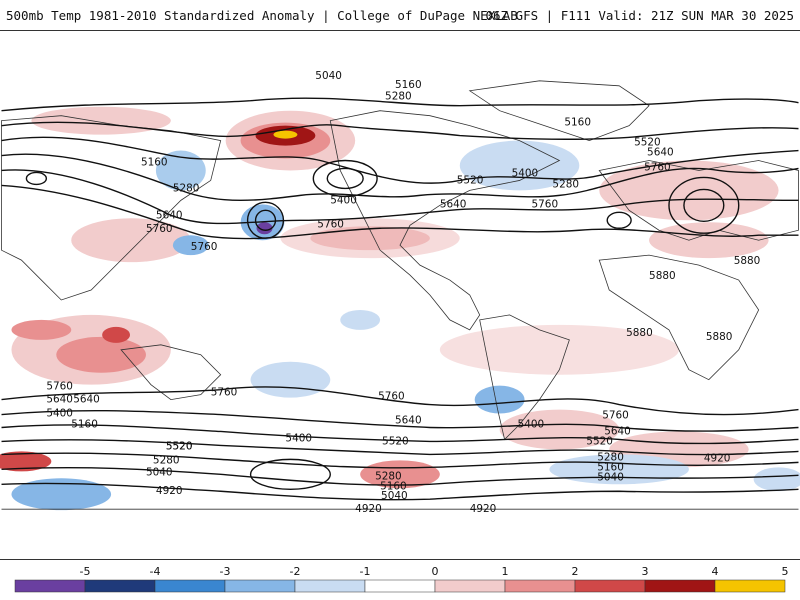 The width and height of the screenshot is (800, 600). I want to click on colorbar-tick-label: 3, so click(645, 571).